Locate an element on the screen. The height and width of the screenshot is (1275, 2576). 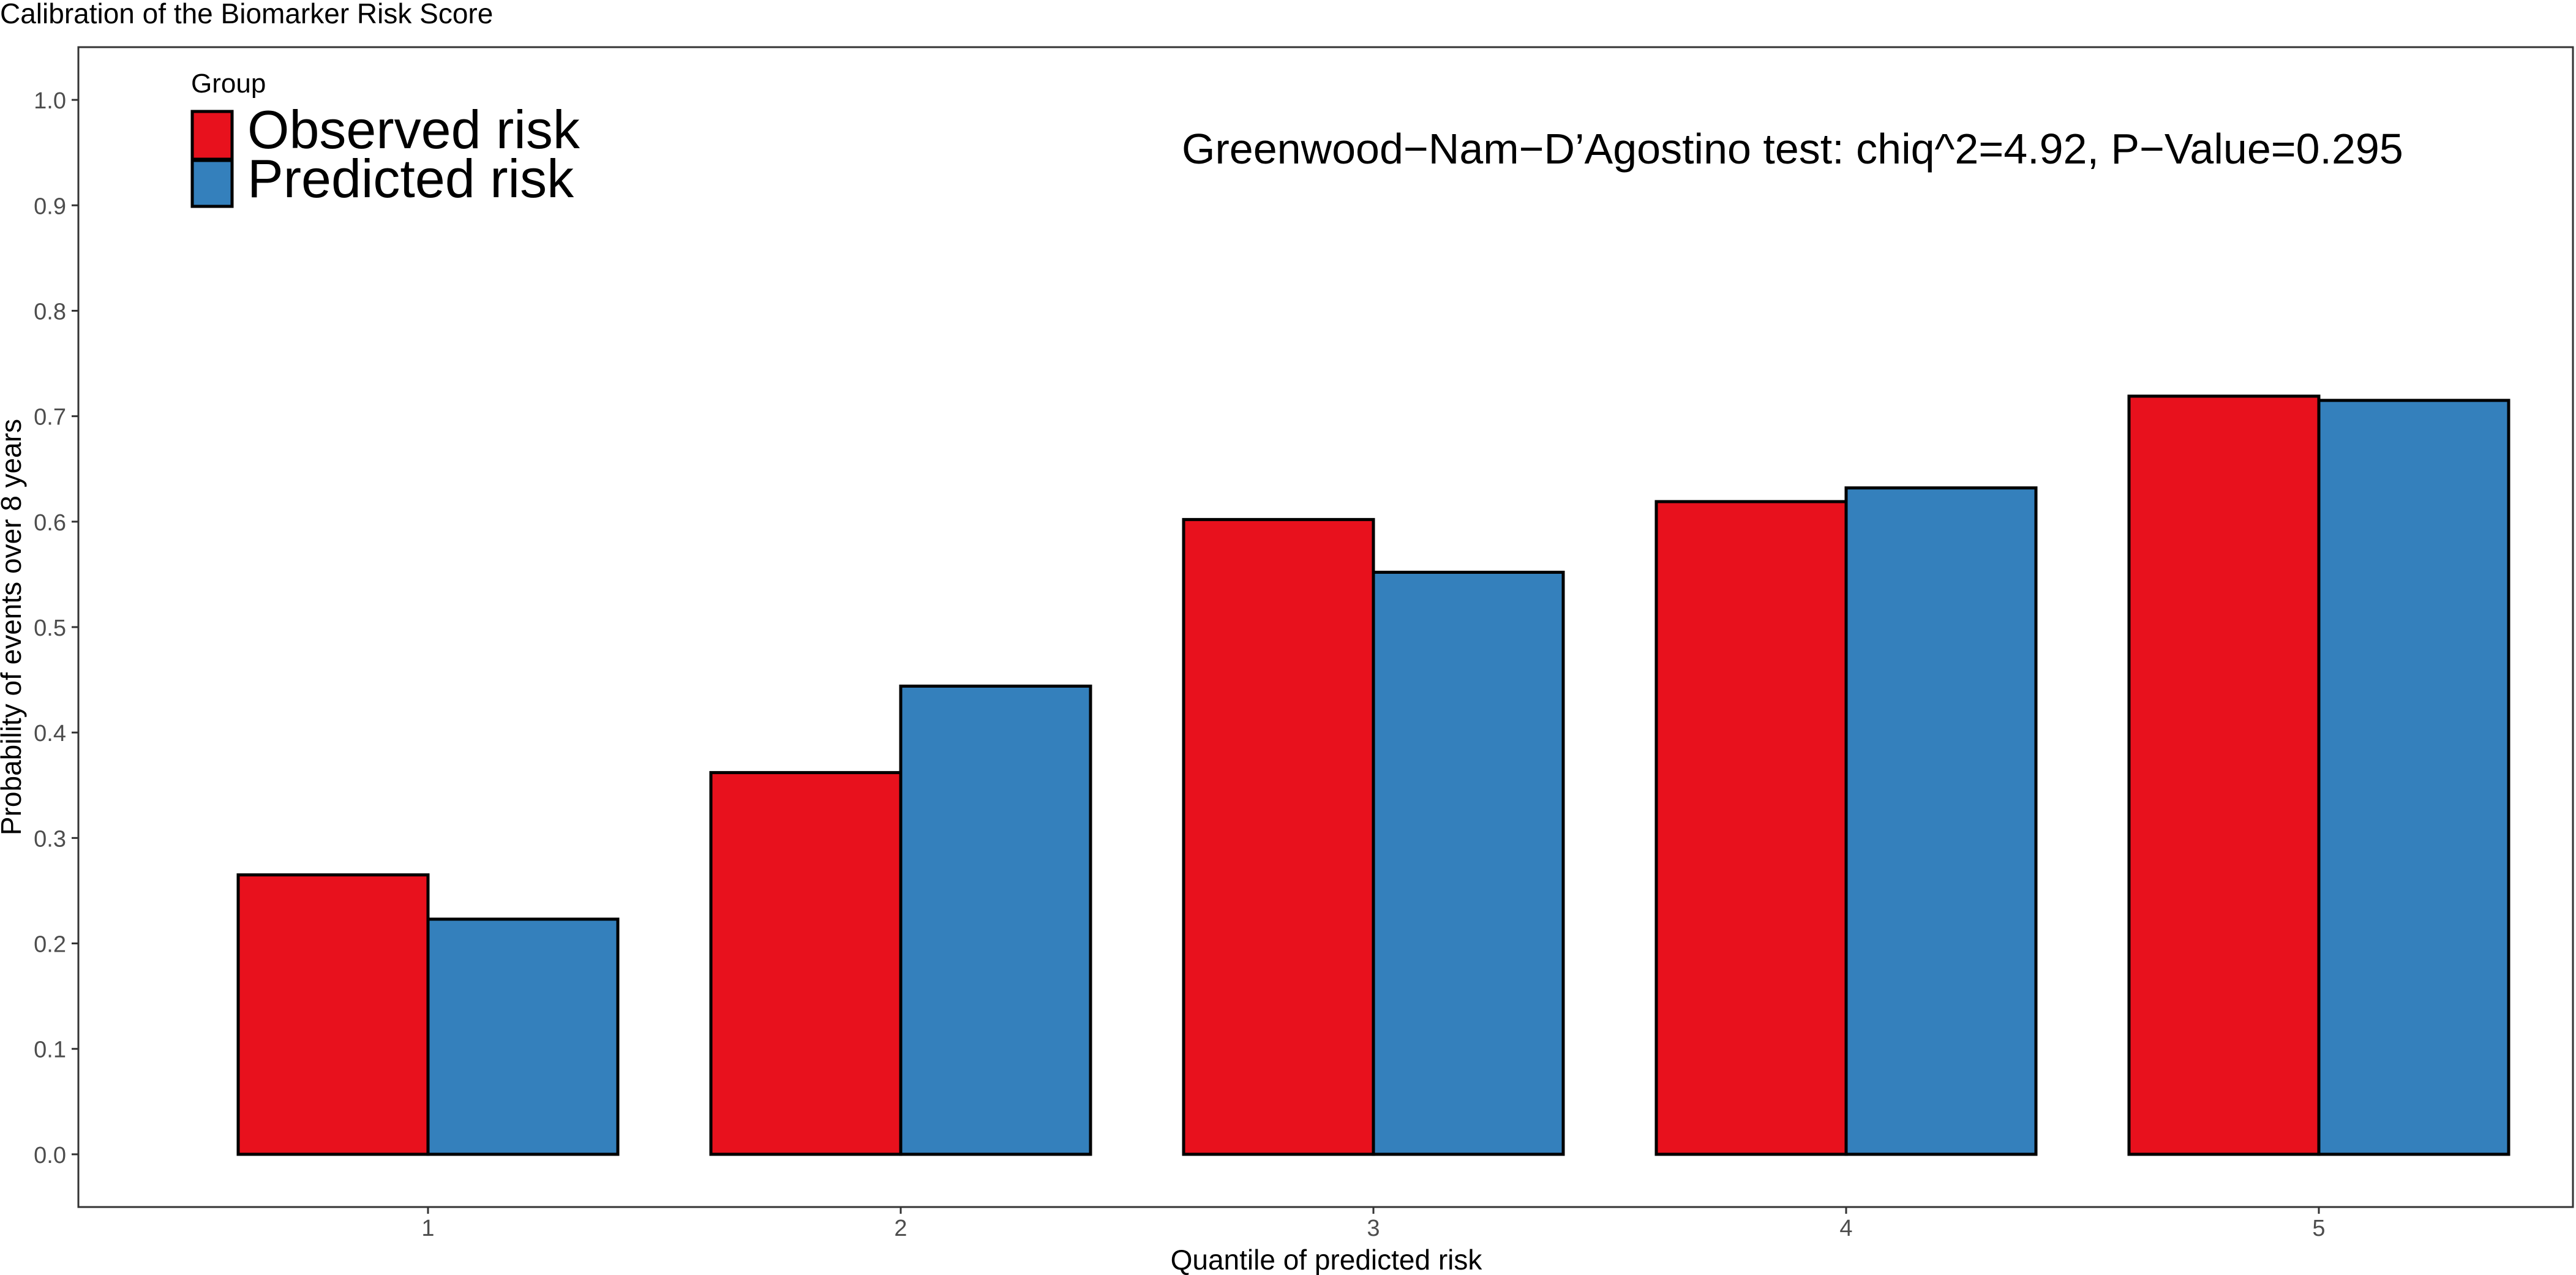
x-tick-label: 4 is located at coordinates (1845, 1228).